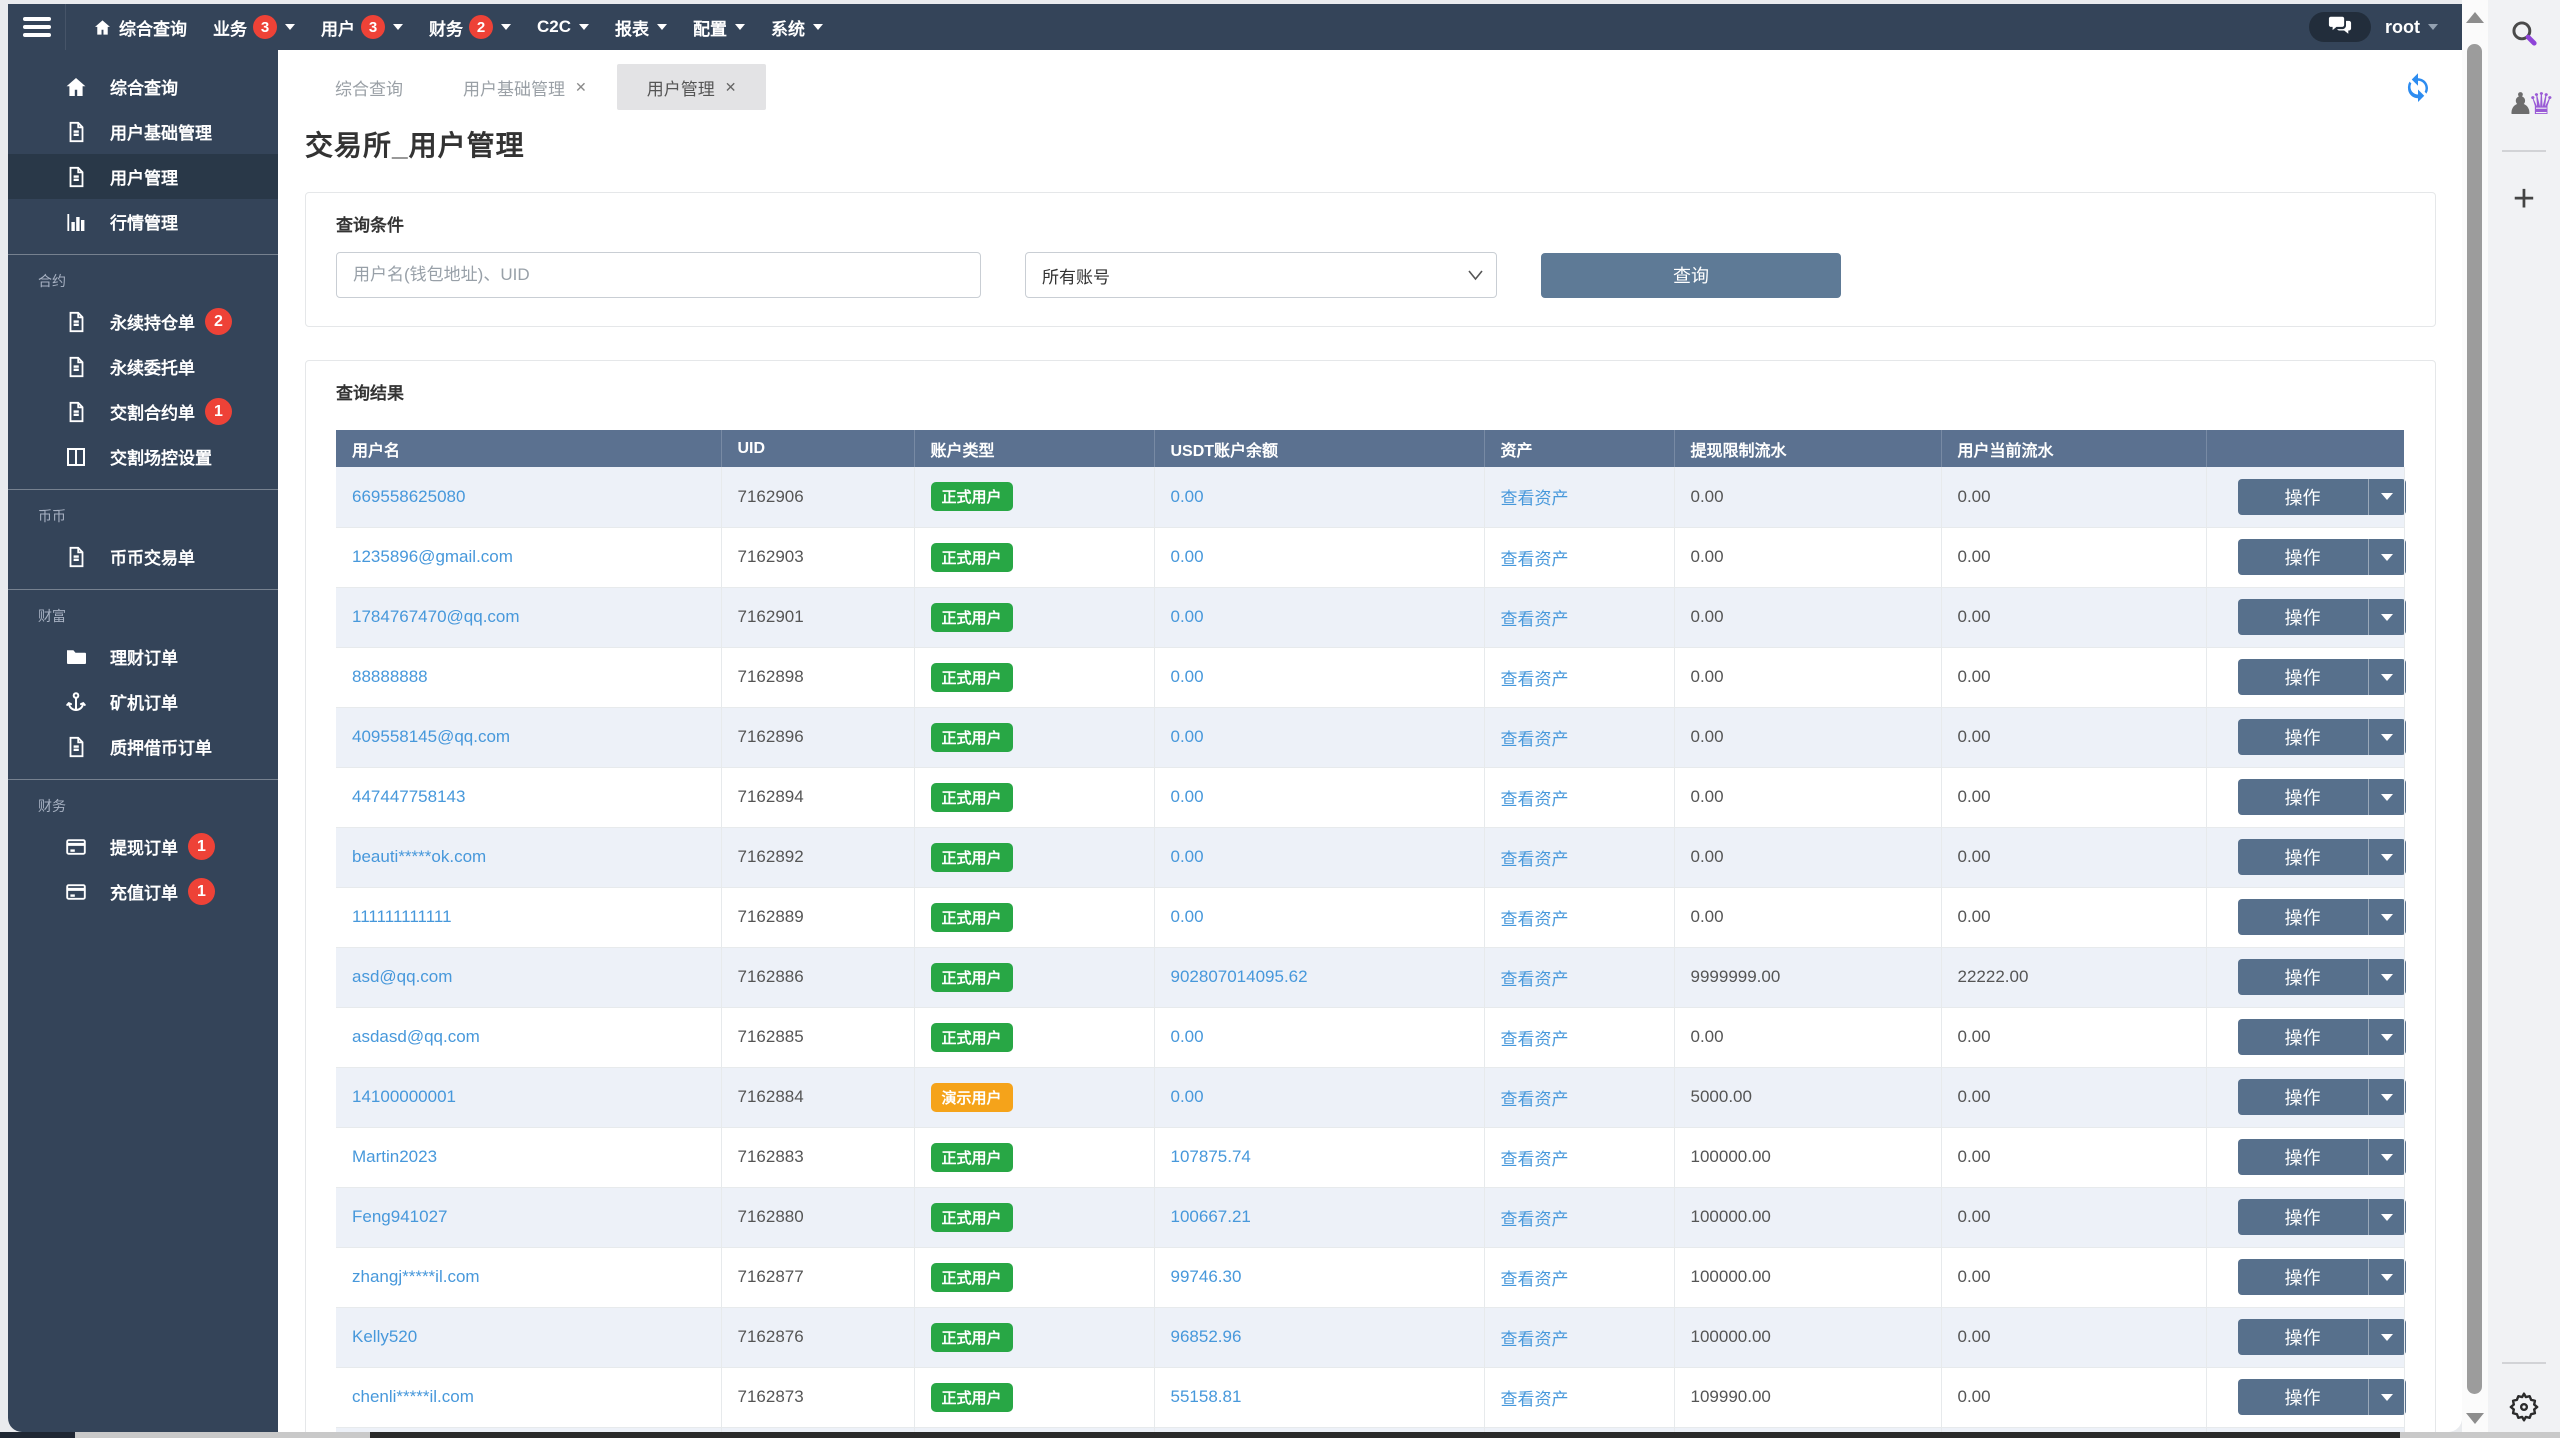  What do you see at coordinates (143, 131) in the screenshot?
I see `sidebar-item-用户基础管理: 用户基础管理` at bounding box center [143, 131].